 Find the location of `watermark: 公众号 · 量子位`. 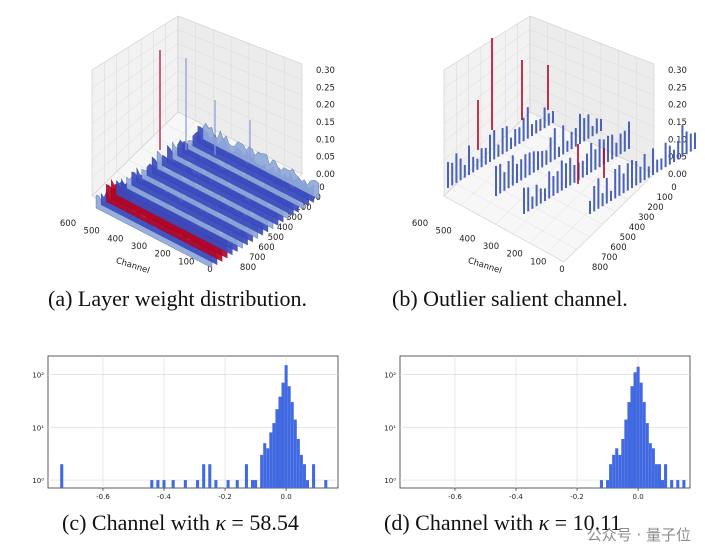

watermark: 公众号 · 量子位 is located at coordinates (638, 535).